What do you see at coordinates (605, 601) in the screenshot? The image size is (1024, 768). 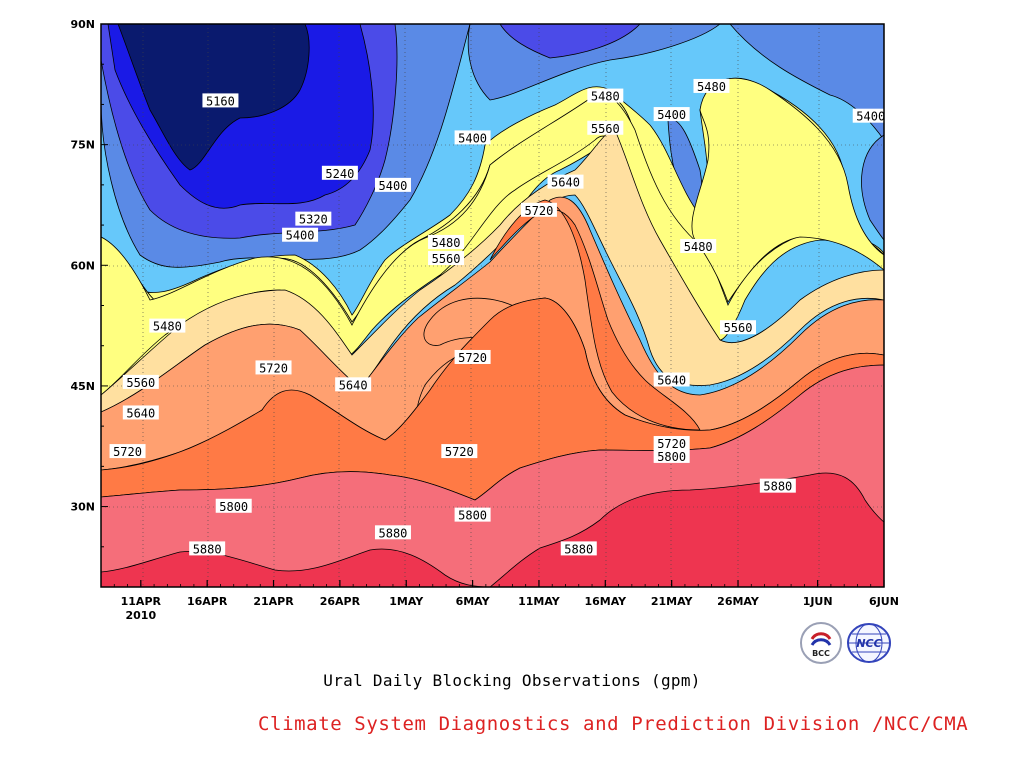 I see `x-tick-label: 16MAY` at bounding box center [605, 601].